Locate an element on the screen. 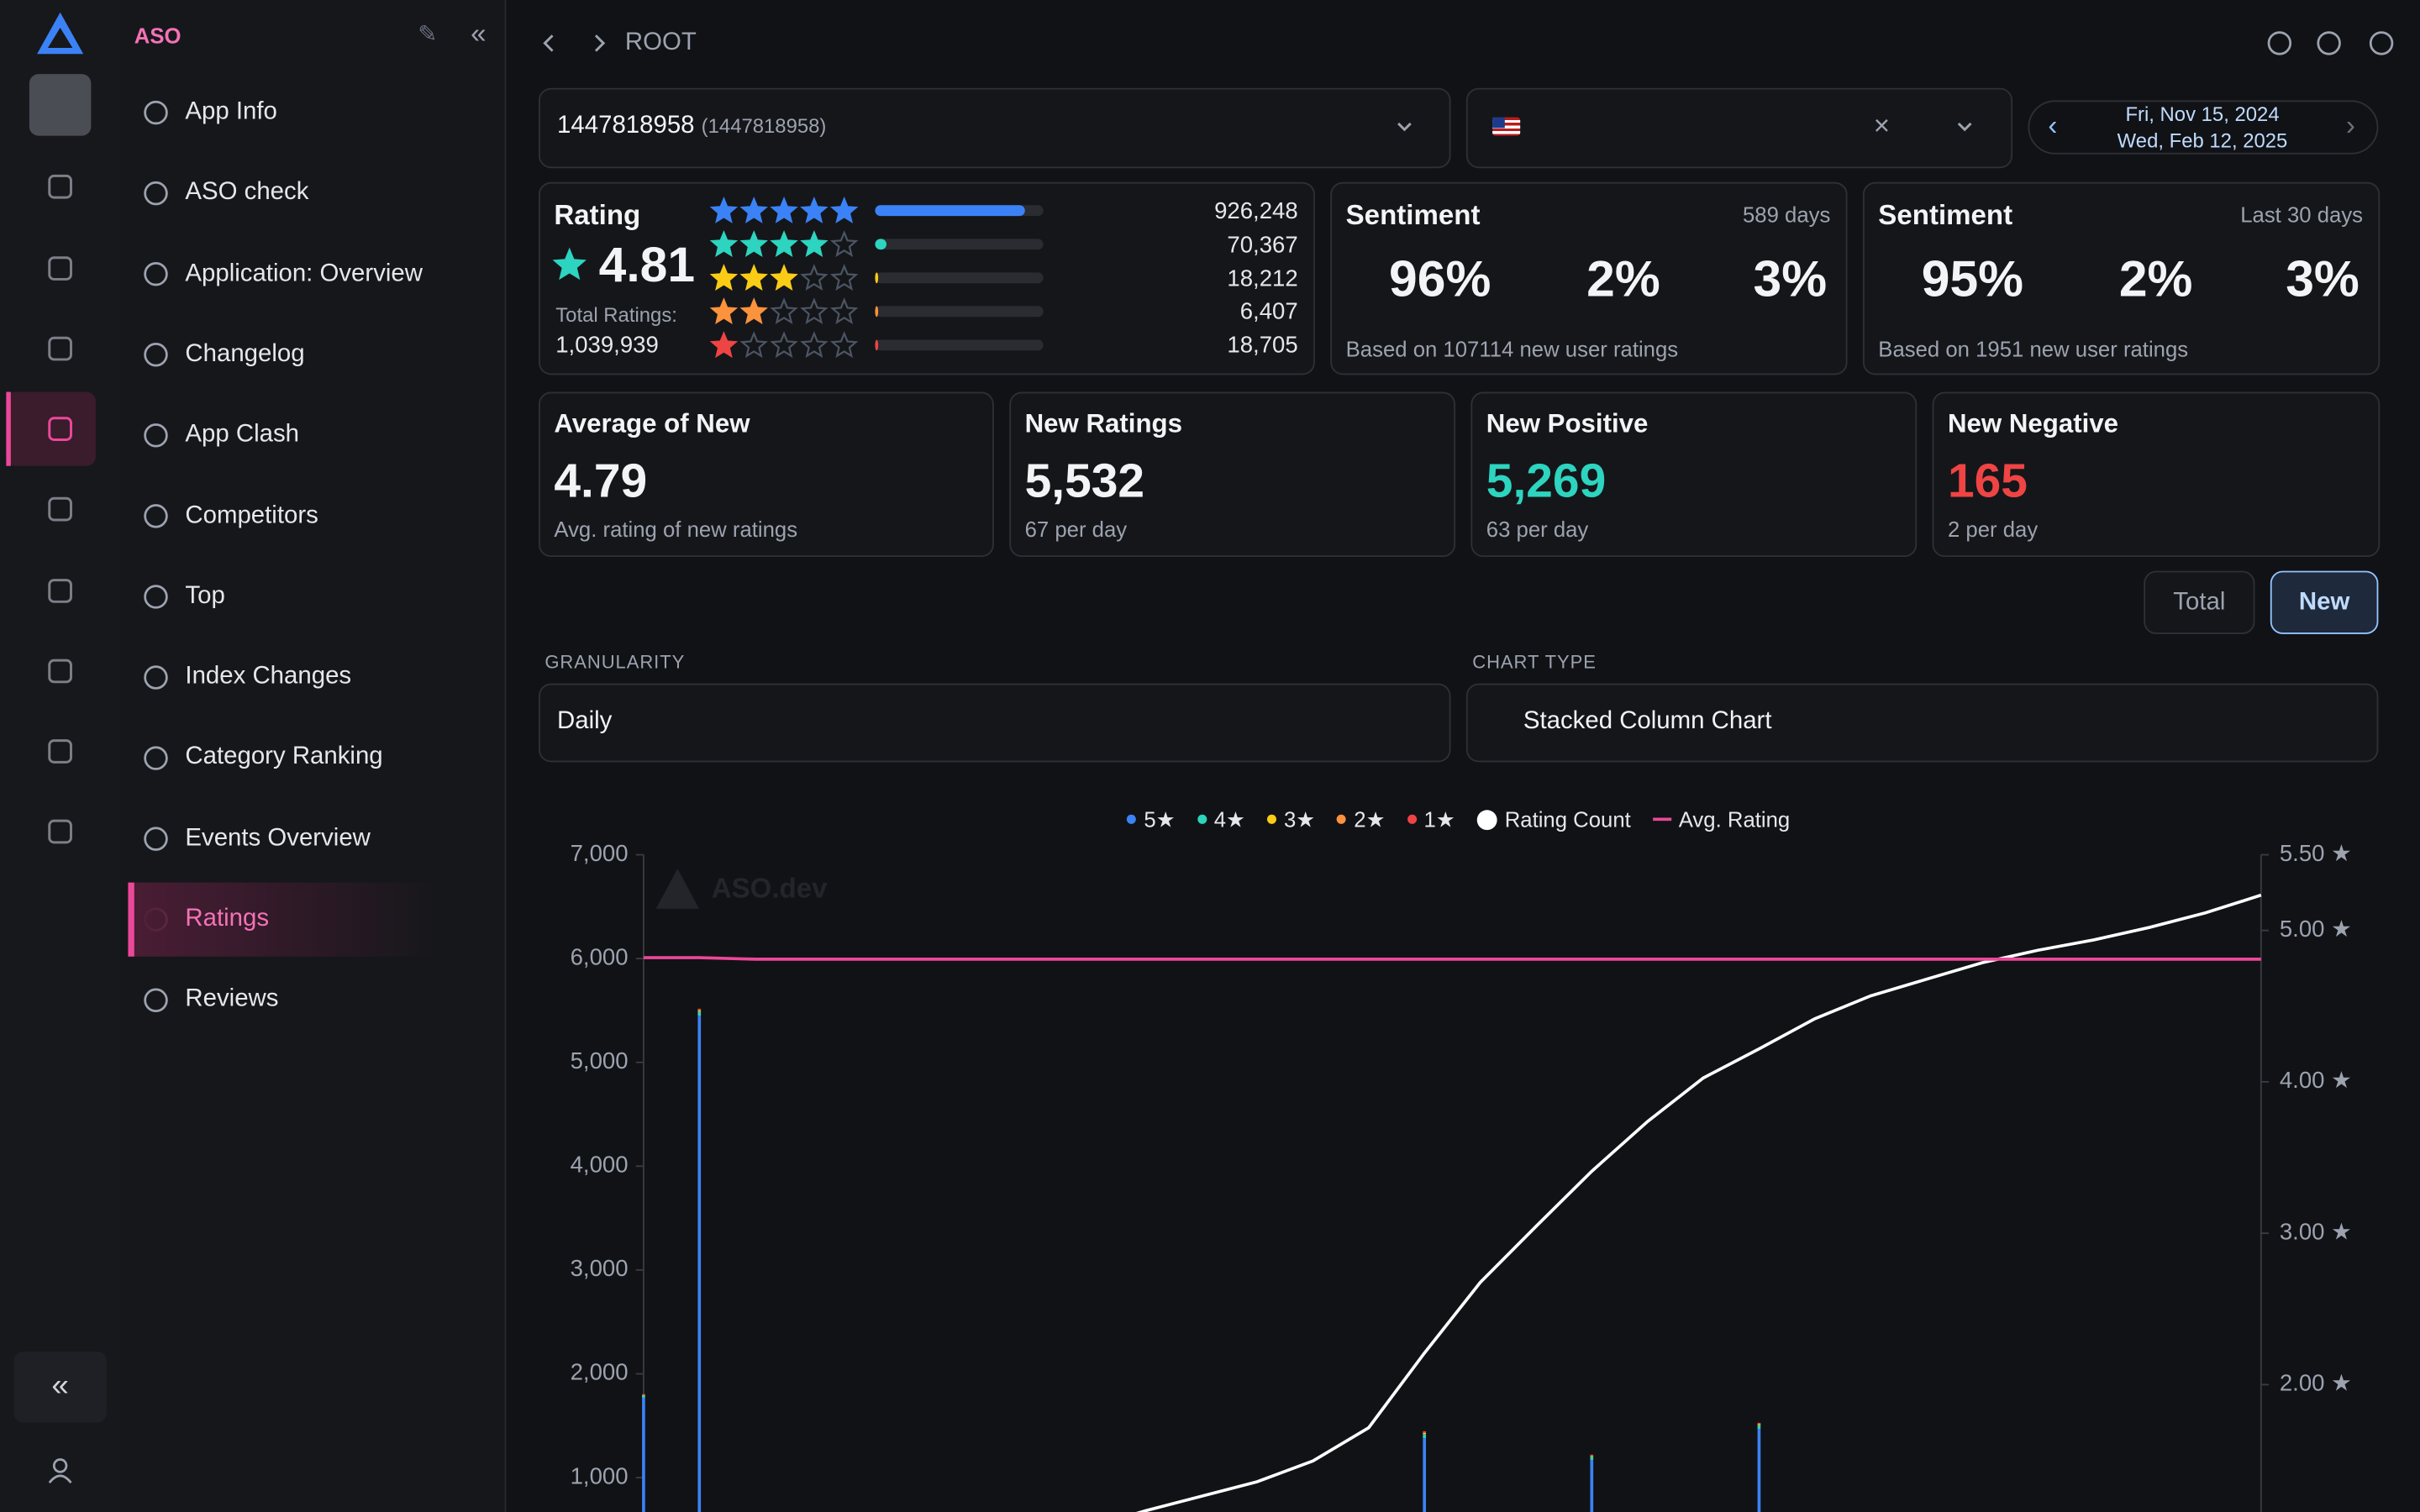 Image resolution: width=2420 pixels, height=1512 pixels. legend-item: 1★ is located at coordinates (1431, 819).